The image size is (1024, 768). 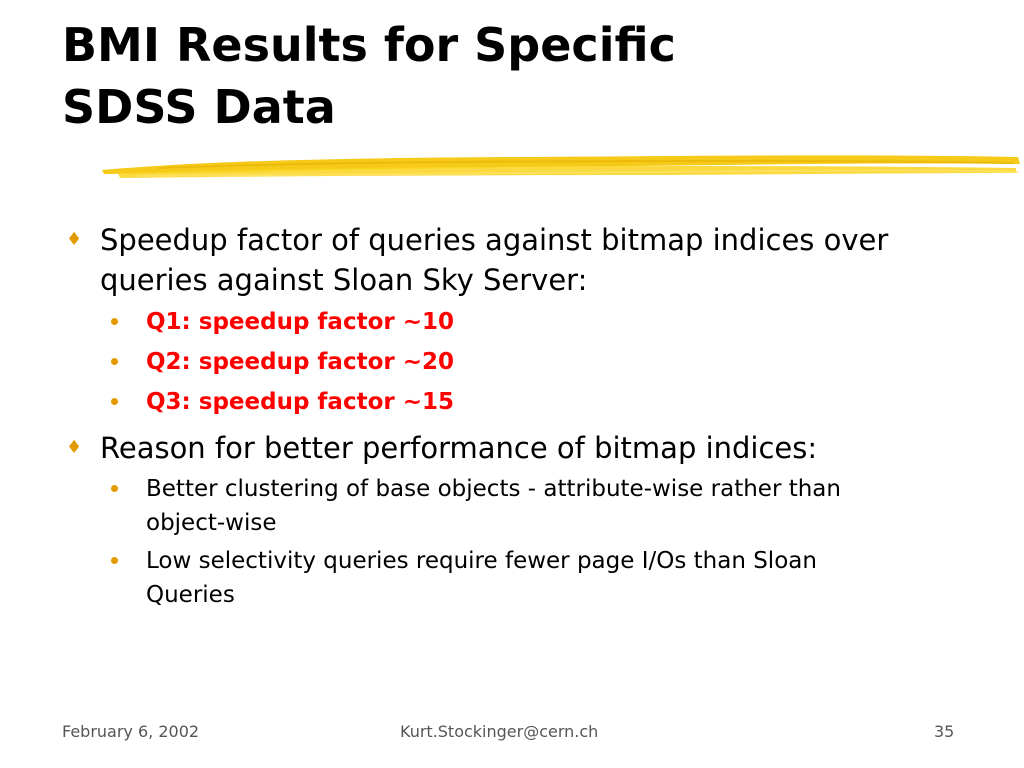 What do you see at coordinates (131, 731) in the screenshot?
I see `footer-date: February 6, 2002` at bounding box center [131, 731].